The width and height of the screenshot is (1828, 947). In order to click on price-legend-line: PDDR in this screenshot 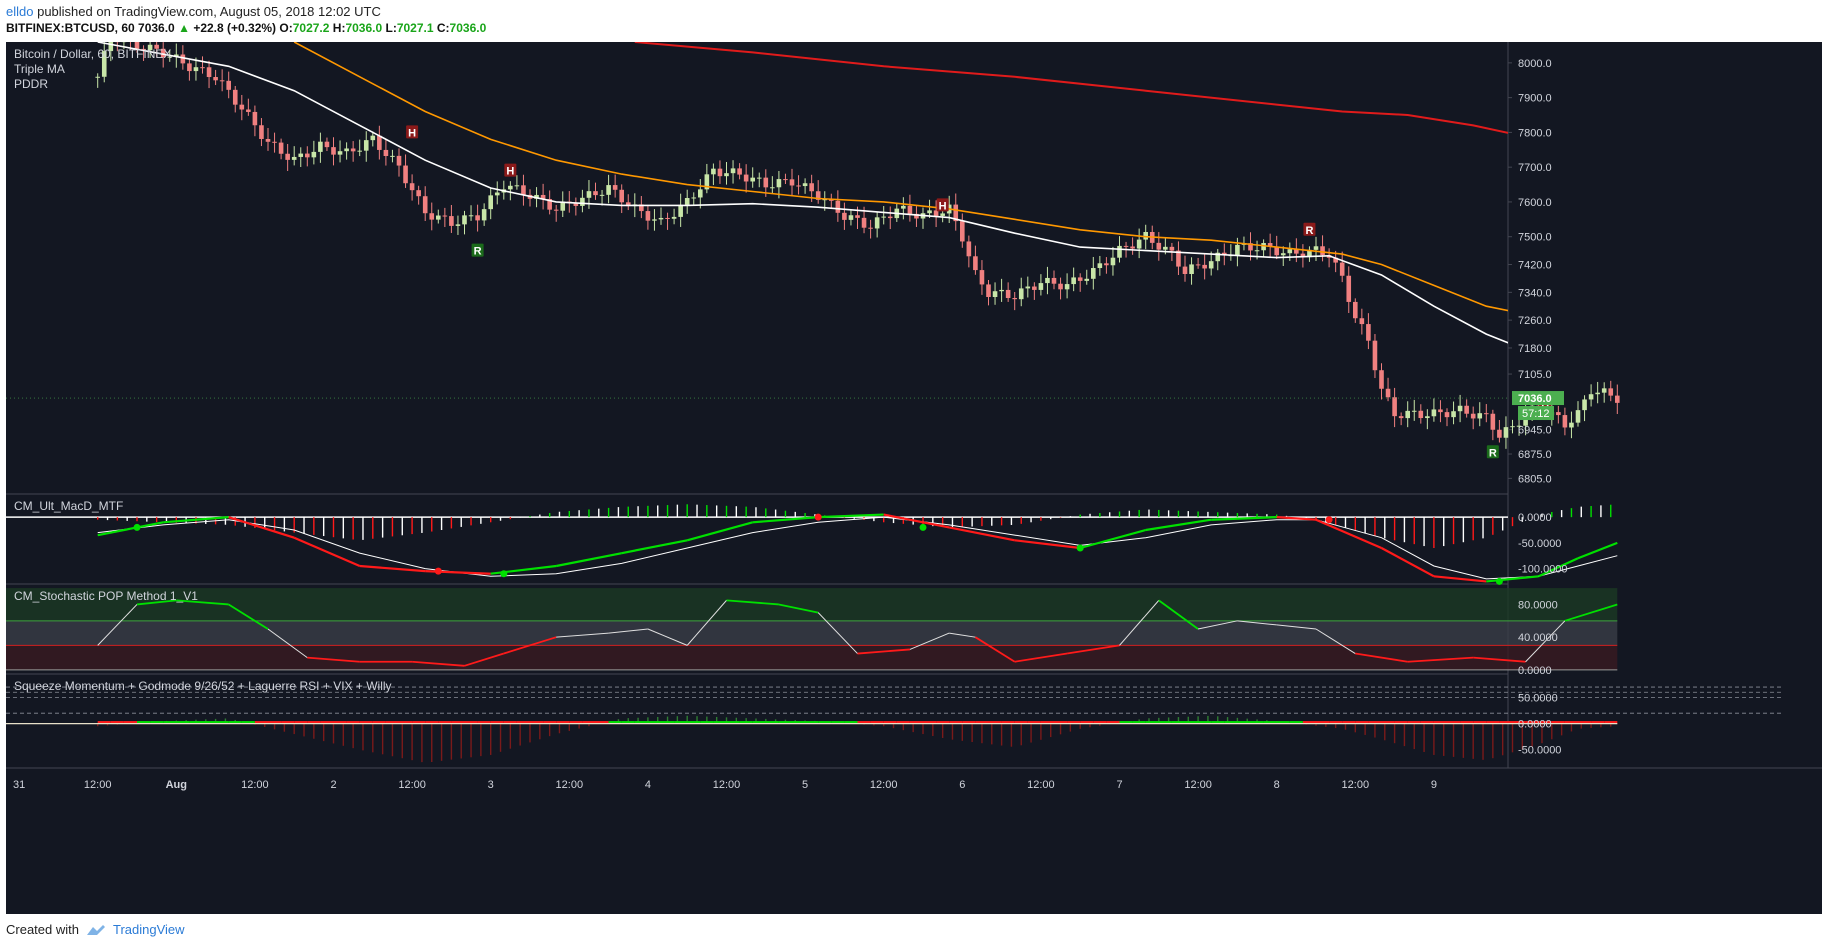, I will do `click(31, 84)`.